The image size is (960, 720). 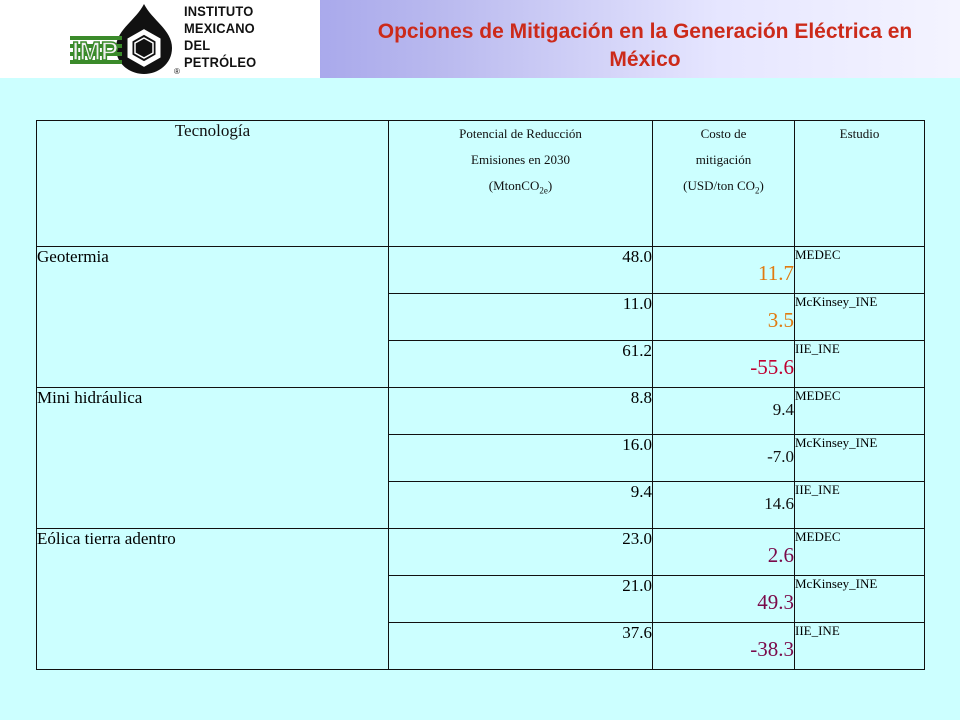 I want to click on table-row: 37.6 -38.3 IIE_INE, so click(x=481, y=646).